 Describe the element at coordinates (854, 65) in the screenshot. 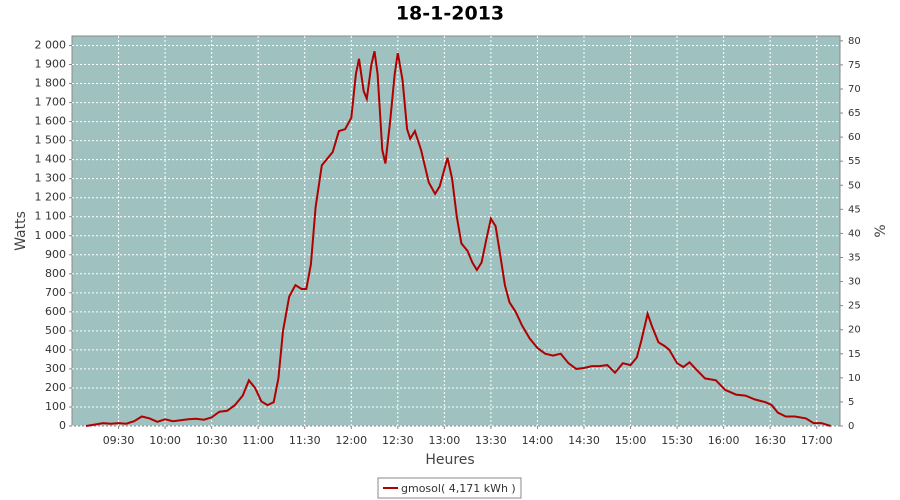

I see `y2-tick-label: 75` at that location.